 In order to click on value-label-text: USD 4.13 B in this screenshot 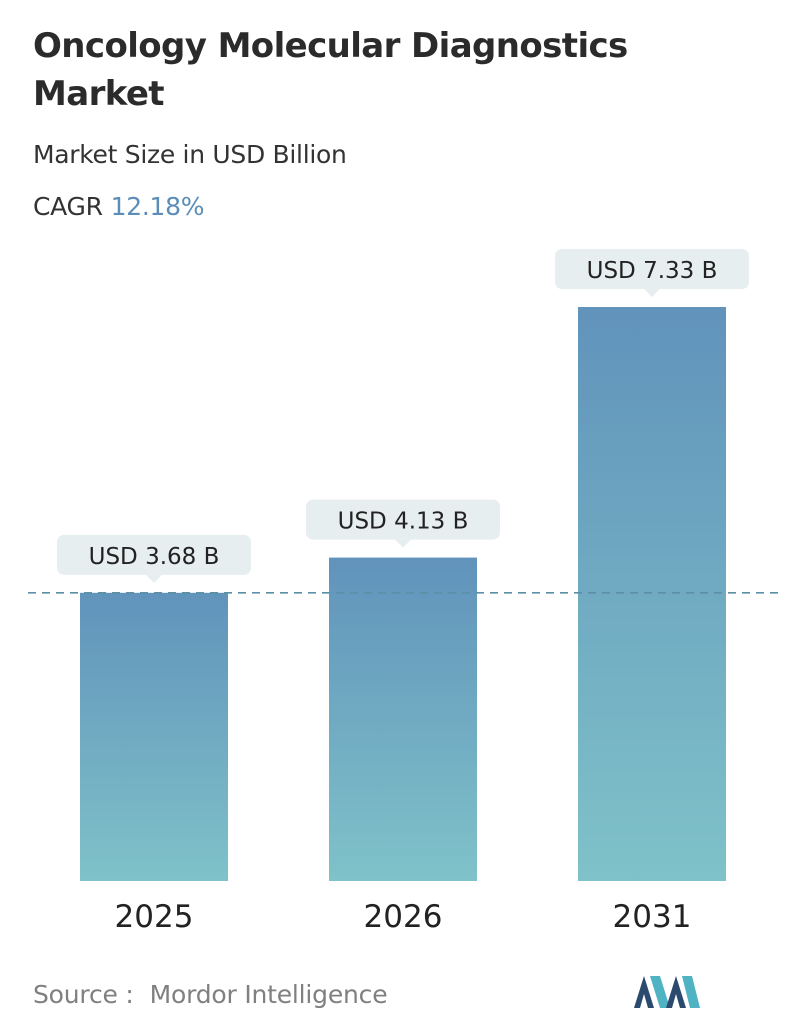, I will do `click(403, 522)`.